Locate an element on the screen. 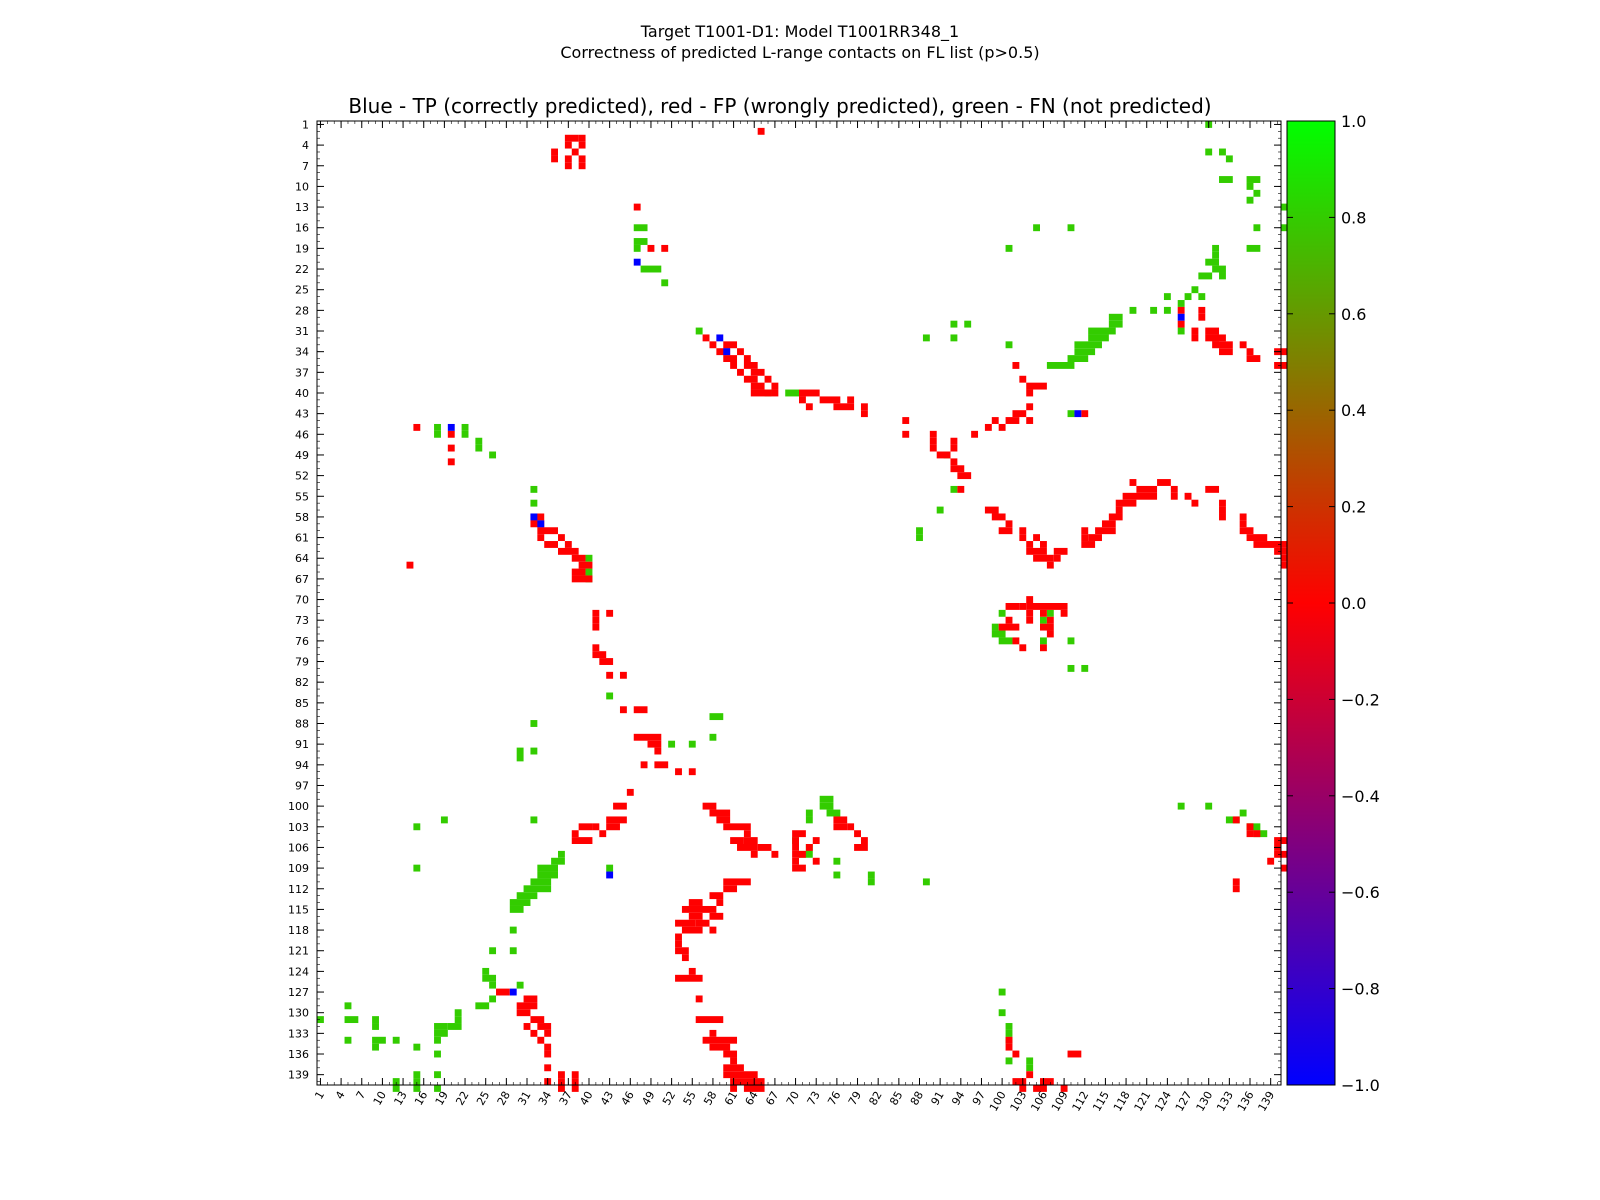 The width and height of the screenshot is (1600, 1200). colorbar-tick-label: −1.0 is located at coordinates (1360, 1085).